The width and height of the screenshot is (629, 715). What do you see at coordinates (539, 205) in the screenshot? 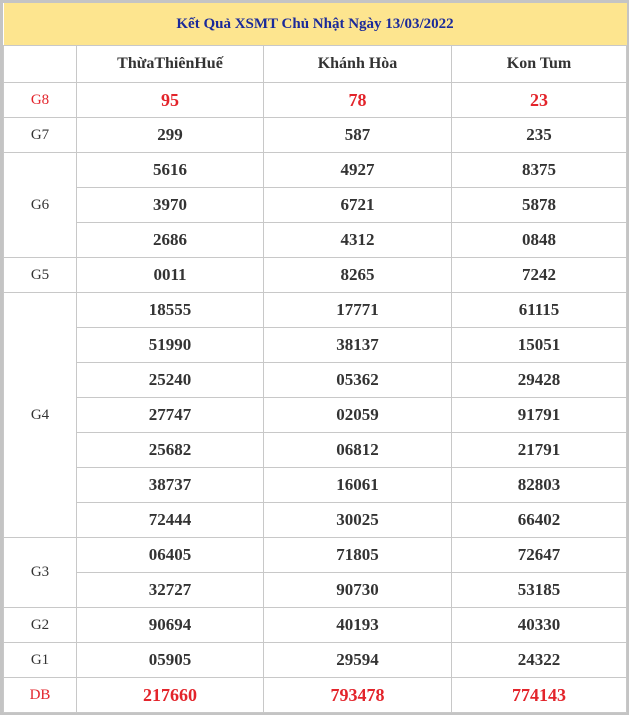
I see `result-number: 5878` at bounding box center [539, 205].